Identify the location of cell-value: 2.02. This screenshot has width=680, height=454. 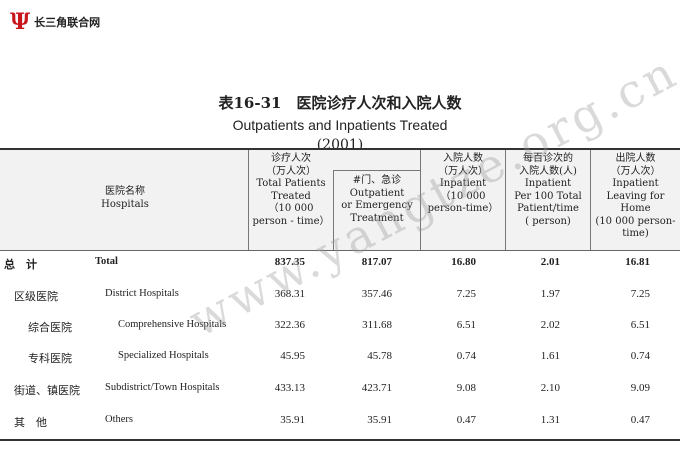
(550, 325).